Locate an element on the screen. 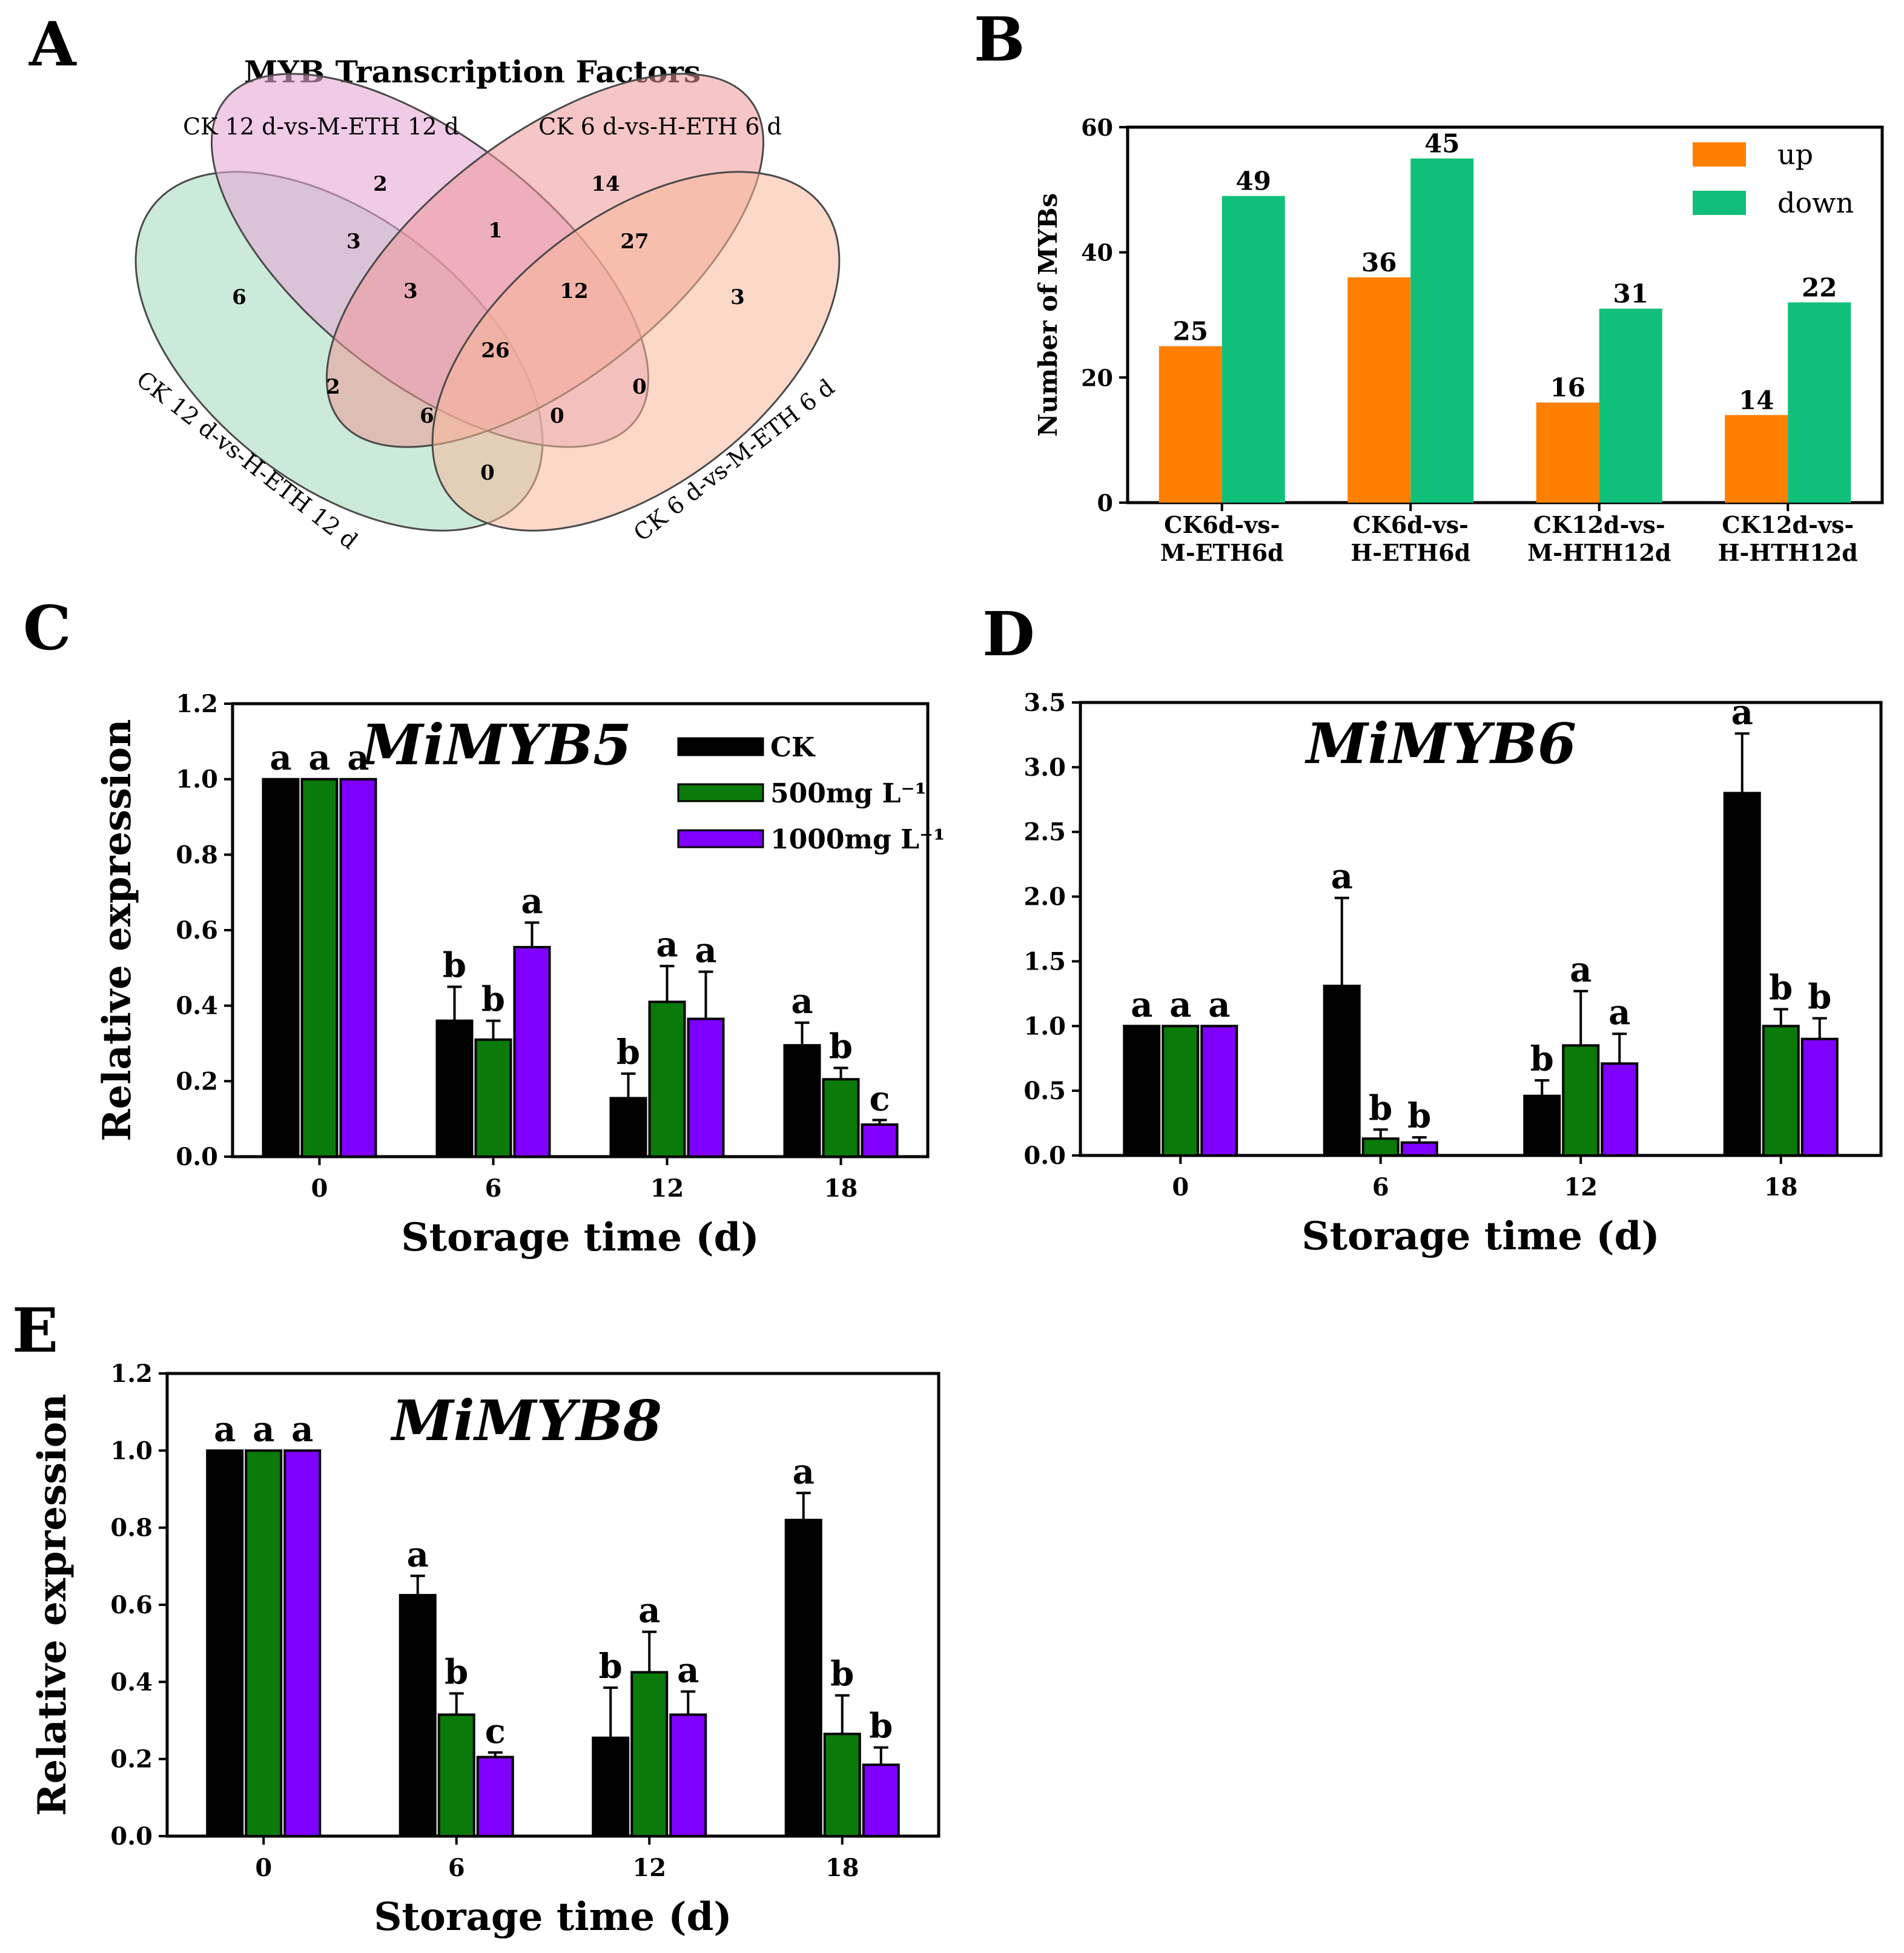 Image resolution: width=1904 pixels, height=1953 pixels. venn-count: 6 is located at coordinates (239, 297).